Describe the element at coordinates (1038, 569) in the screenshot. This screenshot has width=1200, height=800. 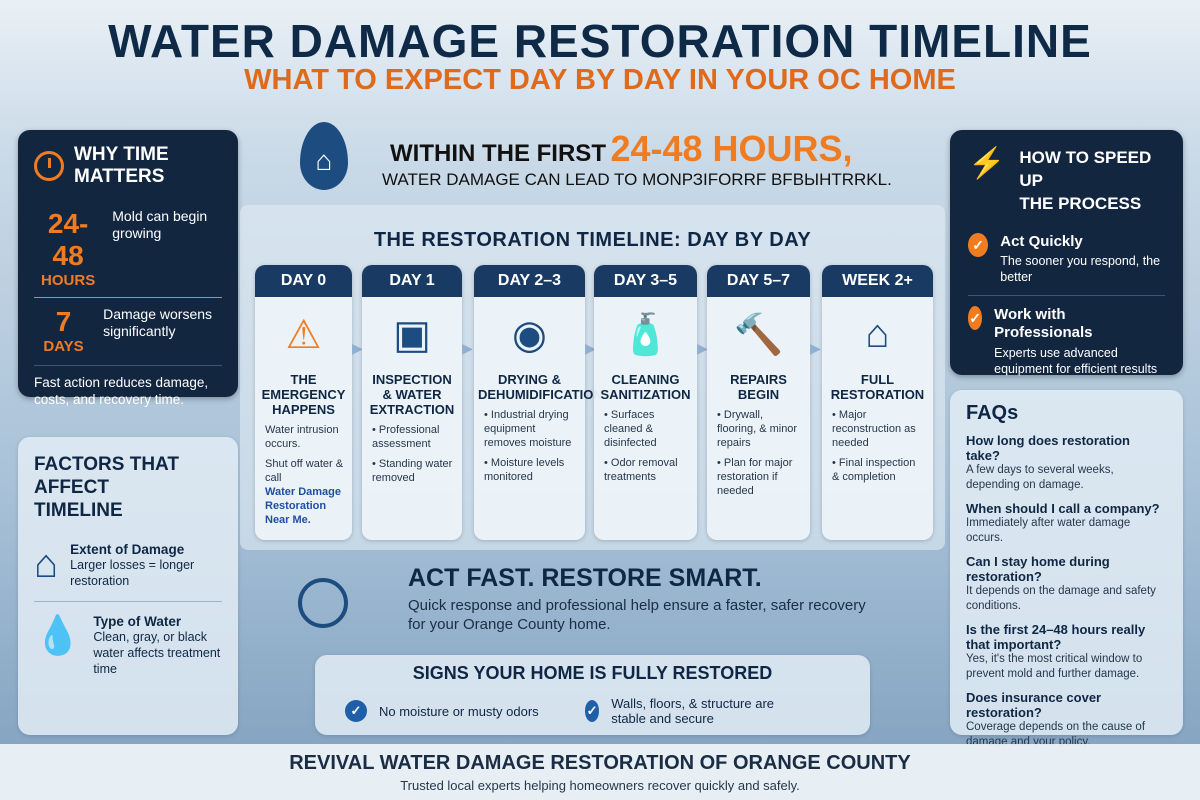
I see `faq-question: Can I stay home during restoration?` at that location.